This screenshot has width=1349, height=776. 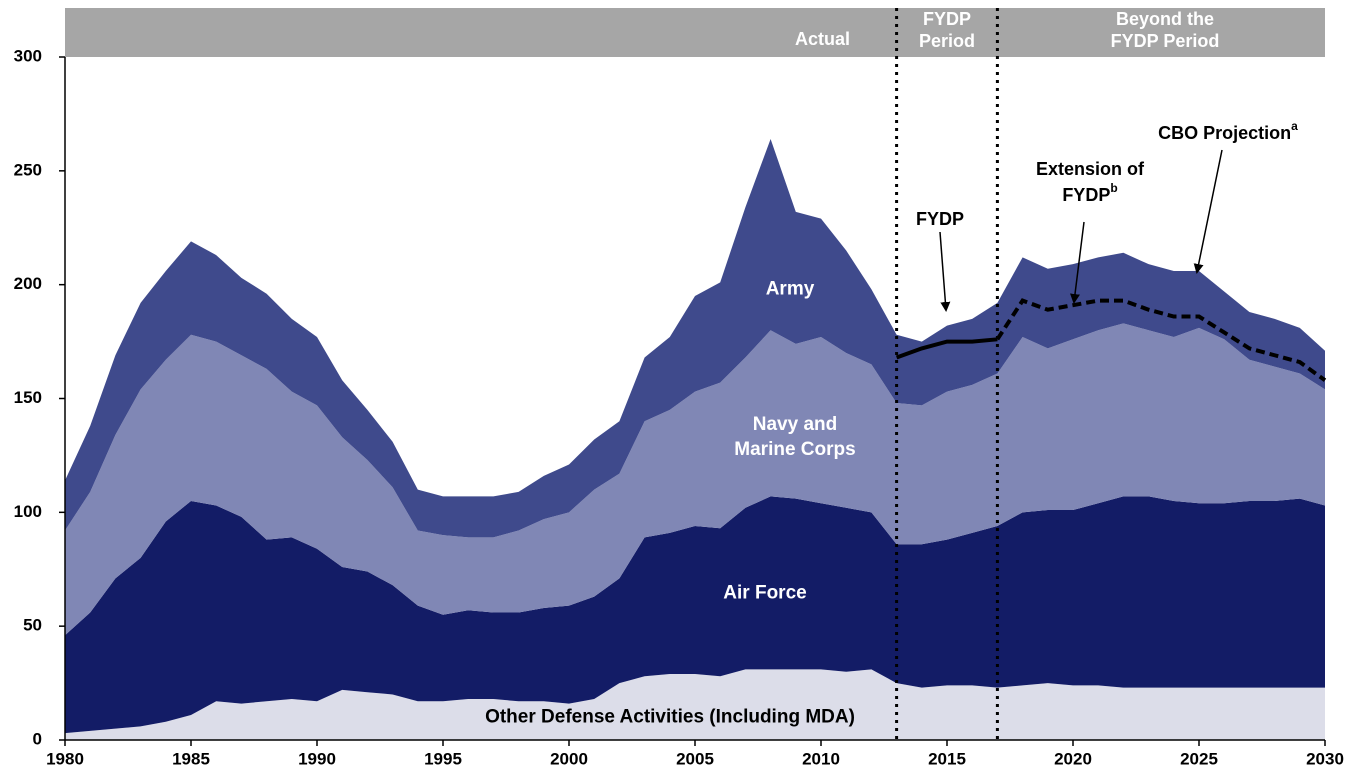 I want to click on area-label: Other Defense Activities (Including MDA), so click(x=670, y=717).